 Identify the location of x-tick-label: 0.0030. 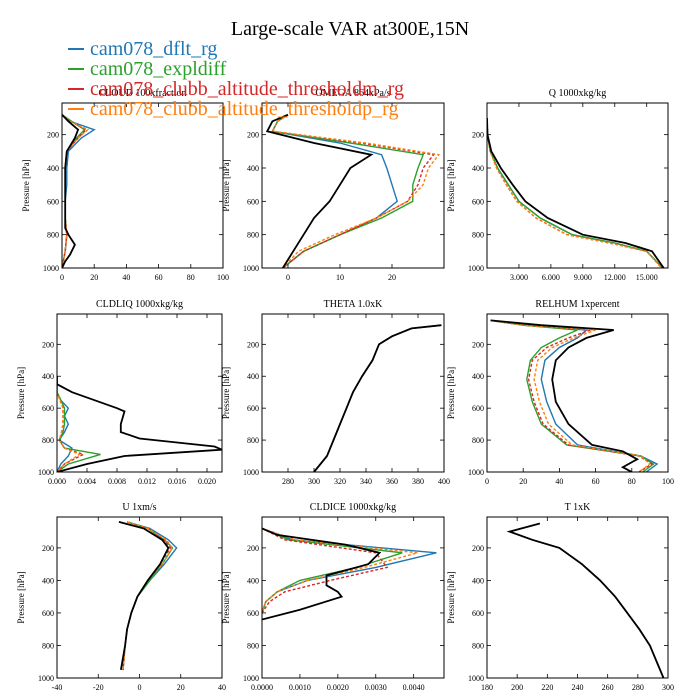
(376, 687).